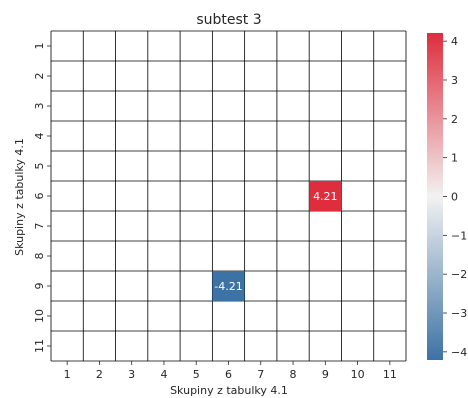 The height and width of the screenshot is (398, 468). I want to click on y-tick-label: 6, so click(39, 196).